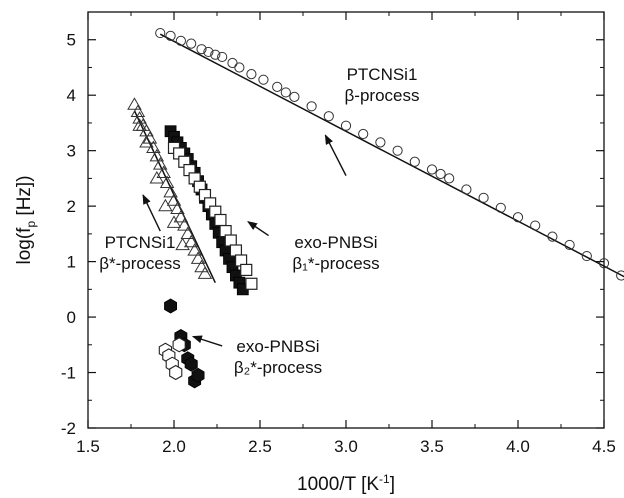  I want to click on annotation-2: exo-PNBSi β₁*-process, so click(313, 247).